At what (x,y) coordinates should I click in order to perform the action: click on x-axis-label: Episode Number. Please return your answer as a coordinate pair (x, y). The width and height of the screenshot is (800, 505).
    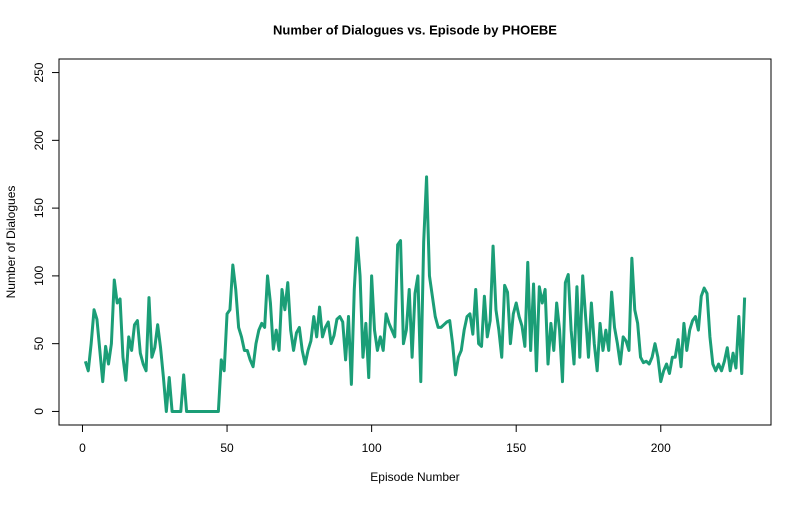
    Looking at the image, I should click on (414, 477).